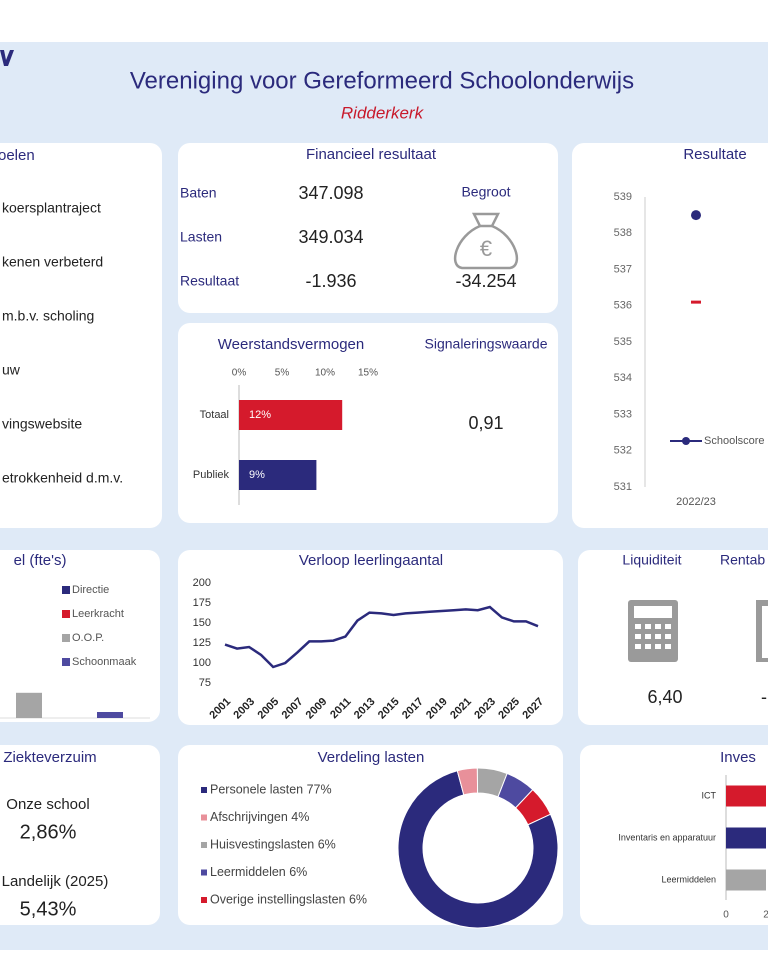 The image size is (768, 978). Describe the element at coordinates (651, 560) in the screenshot. I see `card-title: Liquiditeit` at that location.